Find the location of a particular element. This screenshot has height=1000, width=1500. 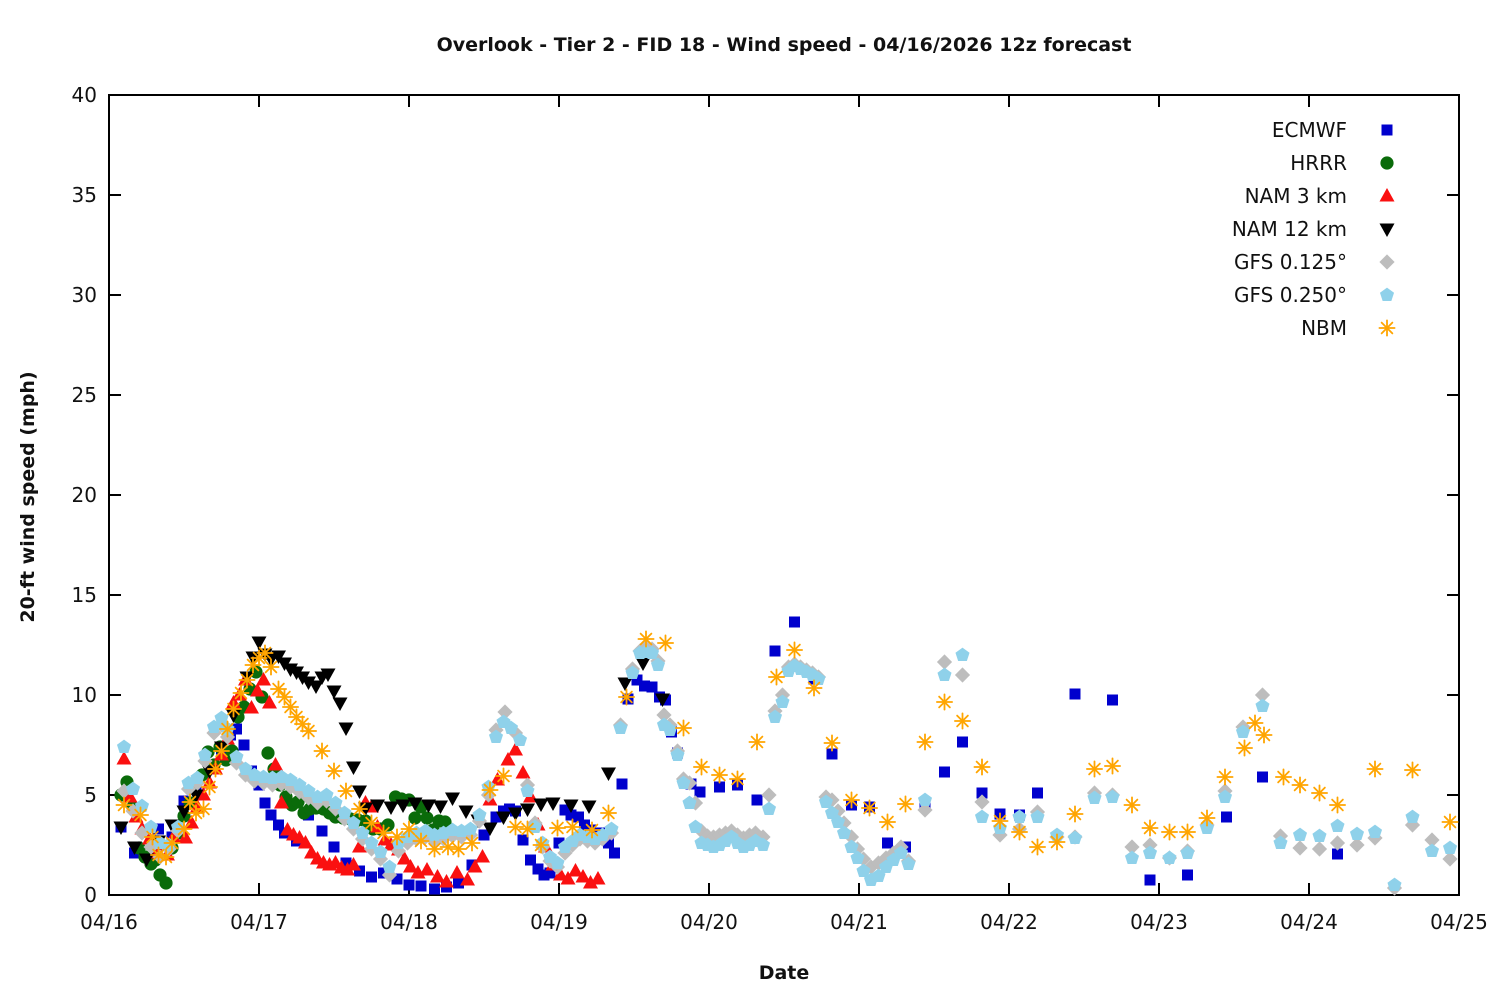

x-tick-label: 04/16 is located at coordinates (109, 922).